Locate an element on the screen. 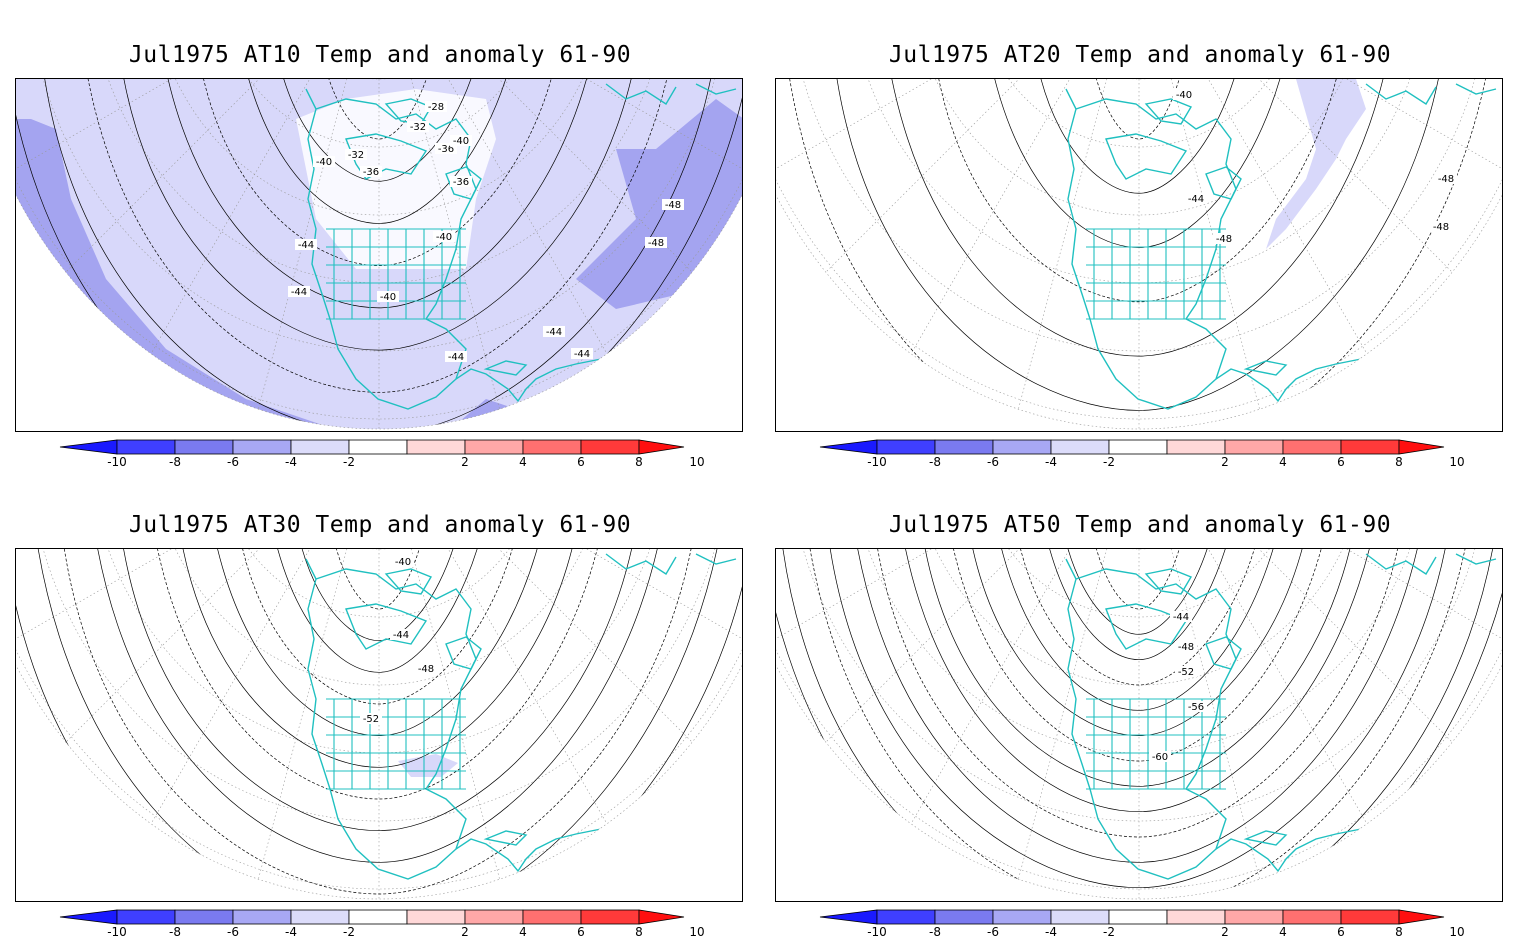  contour-label: -40 is located at coordinates (1184, 95).